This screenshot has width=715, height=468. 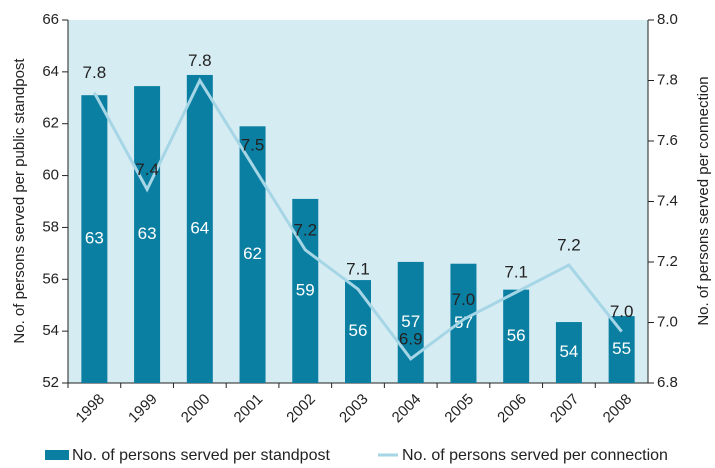 What do you see at coordinates (196, 409) in the screenshot?
I see `x-tick-label: 2000` at bounding box center [196, 409].